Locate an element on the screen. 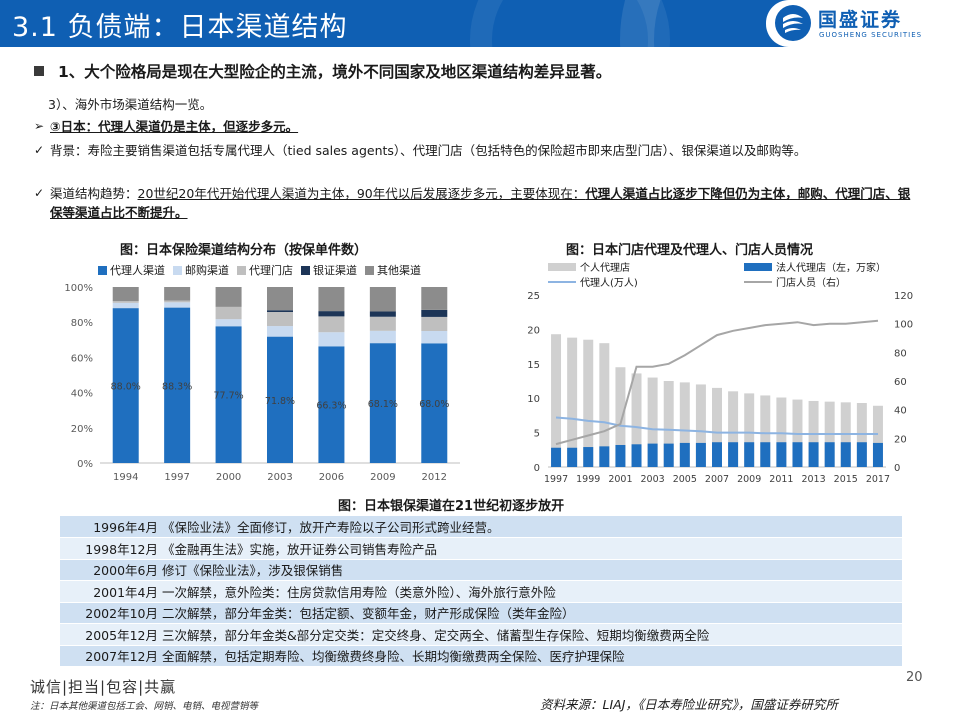 The width and height of the screenshot is (960, 720). data-label: 71.8% is located at coordinates (280, 401).